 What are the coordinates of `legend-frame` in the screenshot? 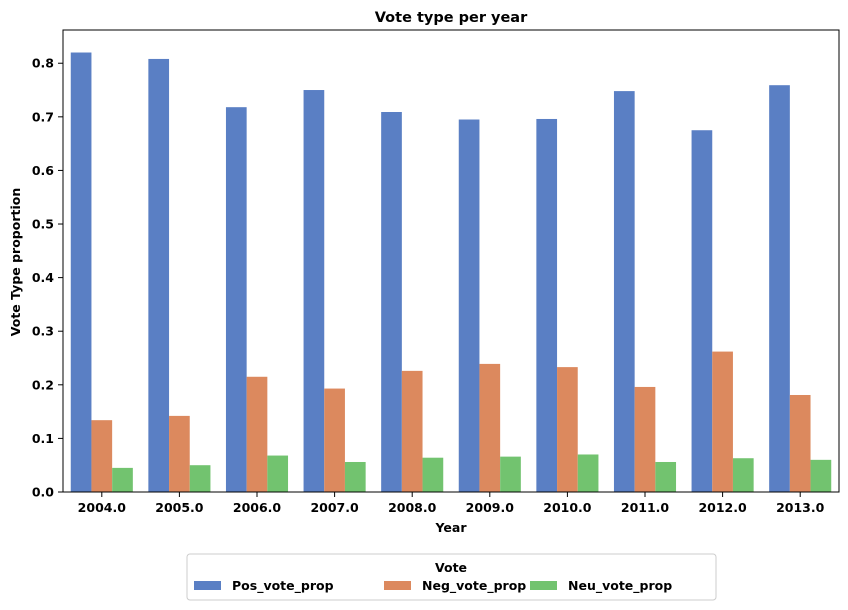 It's located at (451, 577).